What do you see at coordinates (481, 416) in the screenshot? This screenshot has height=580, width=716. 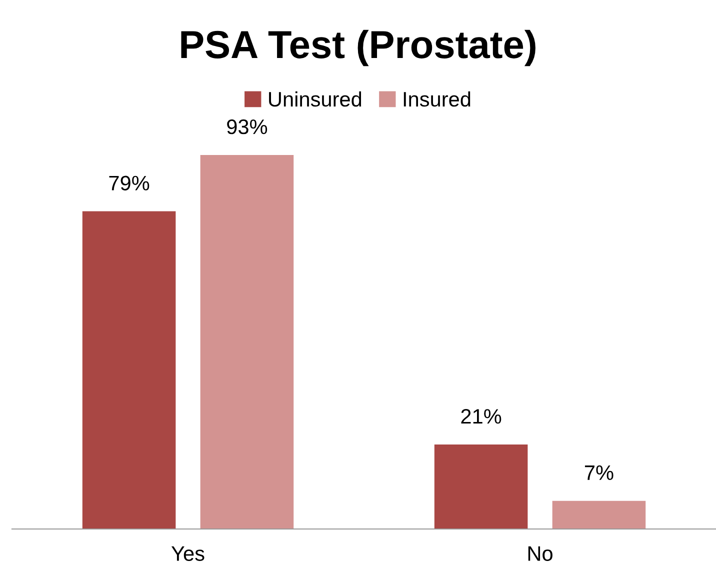 I see `data-label: 21%` at bounding box center [481, 416].